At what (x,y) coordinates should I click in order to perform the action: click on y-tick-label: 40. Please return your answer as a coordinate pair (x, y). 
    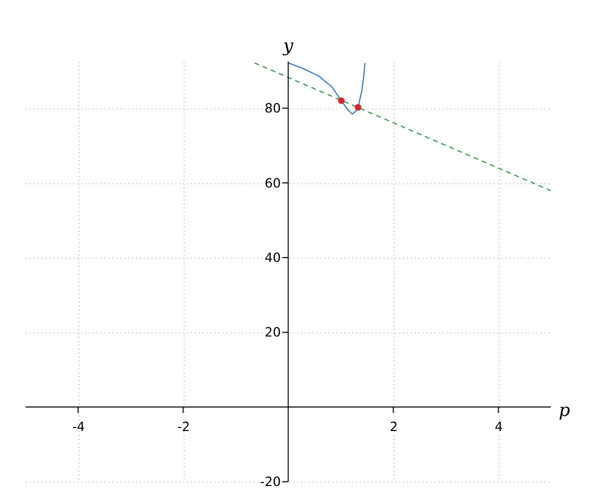
    Looking at the image, I should click on (272, 258).